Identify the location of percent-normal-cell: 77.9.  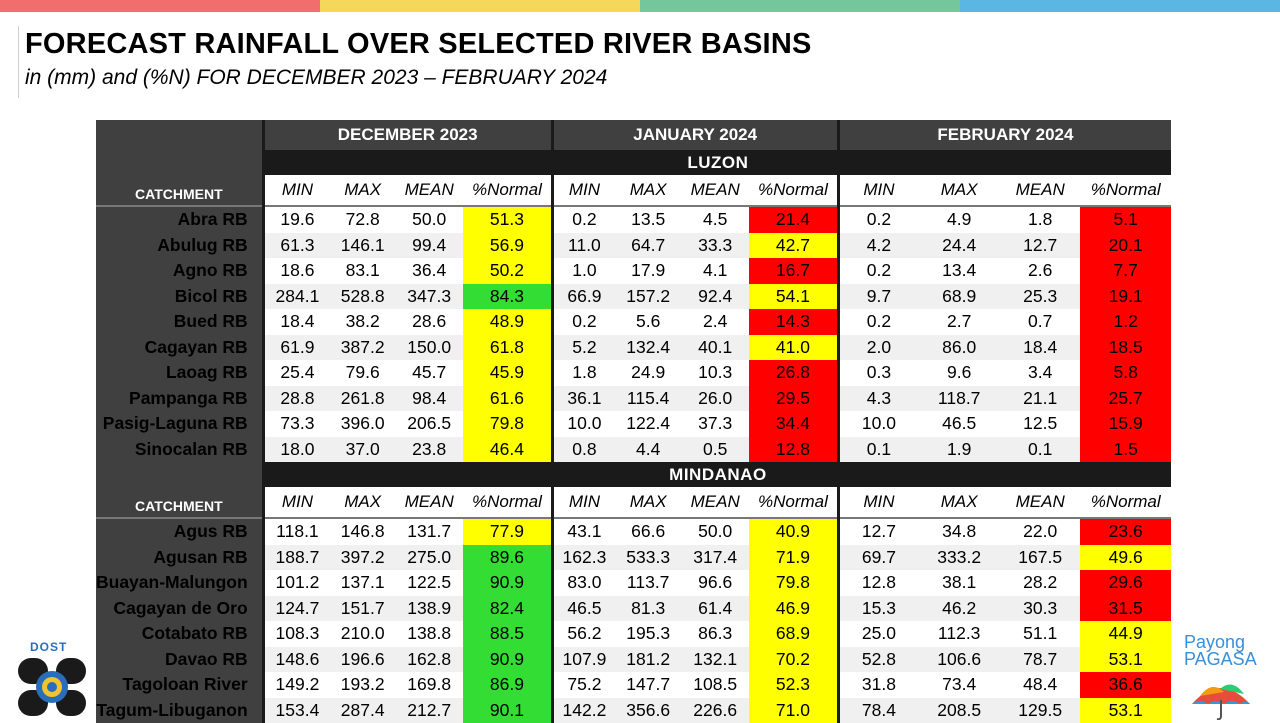
(507, 531).